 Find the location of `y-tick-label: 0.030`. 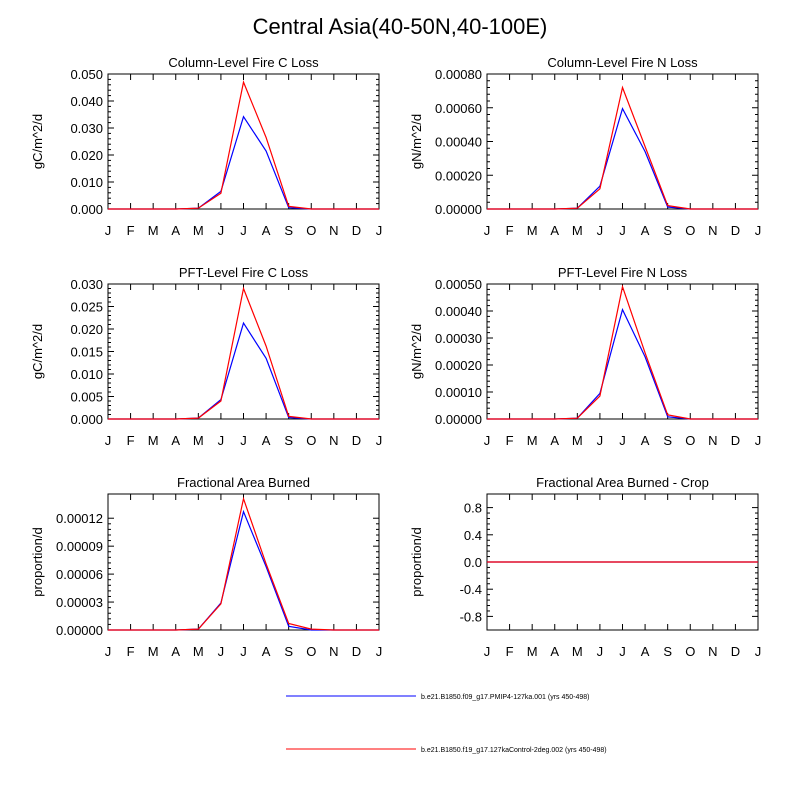

y-tick-label: 0.030 is located at coordinates (86, 284).